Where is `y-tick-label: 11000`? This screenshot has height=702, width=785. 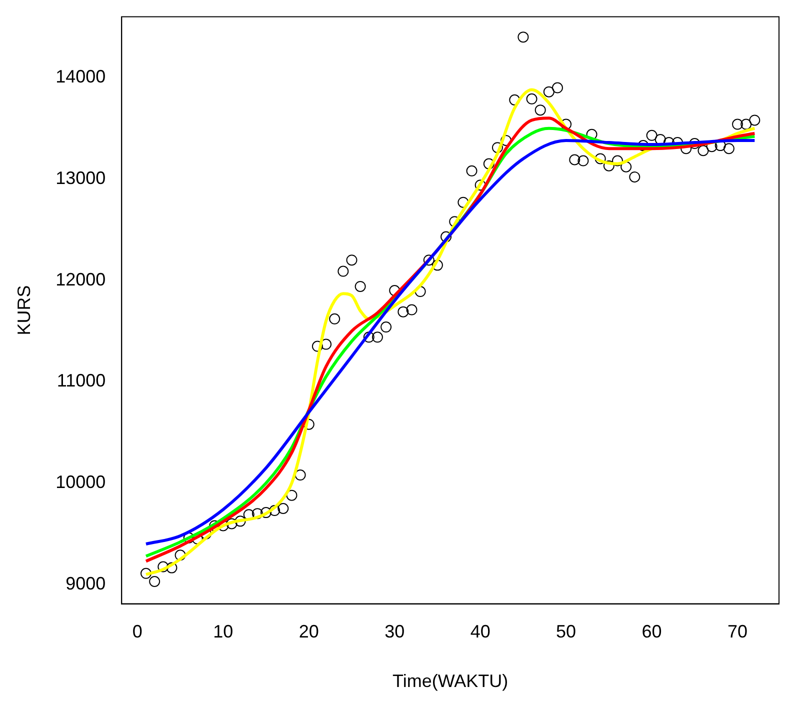
y-tick-label: 11000 is located at coordinates (81, 380).